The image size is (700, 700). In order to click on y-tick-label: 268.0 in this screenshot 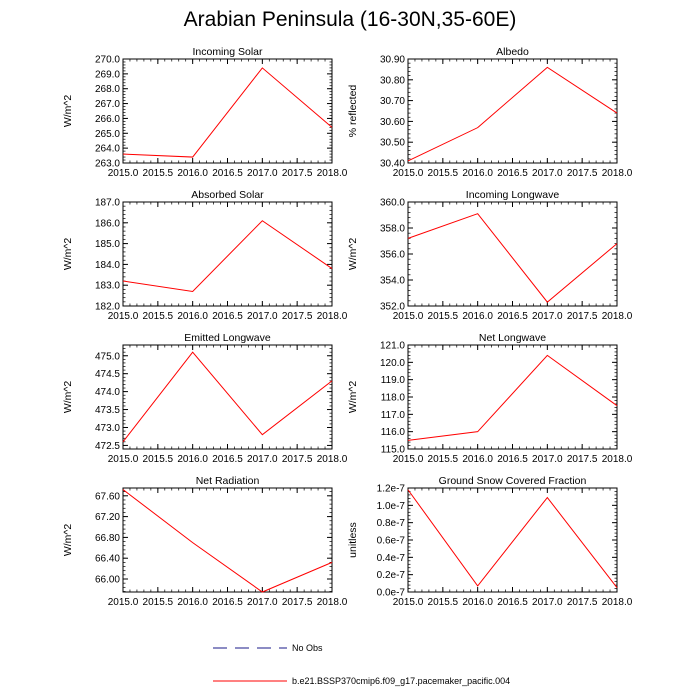, I will do `click(107, 89)`.